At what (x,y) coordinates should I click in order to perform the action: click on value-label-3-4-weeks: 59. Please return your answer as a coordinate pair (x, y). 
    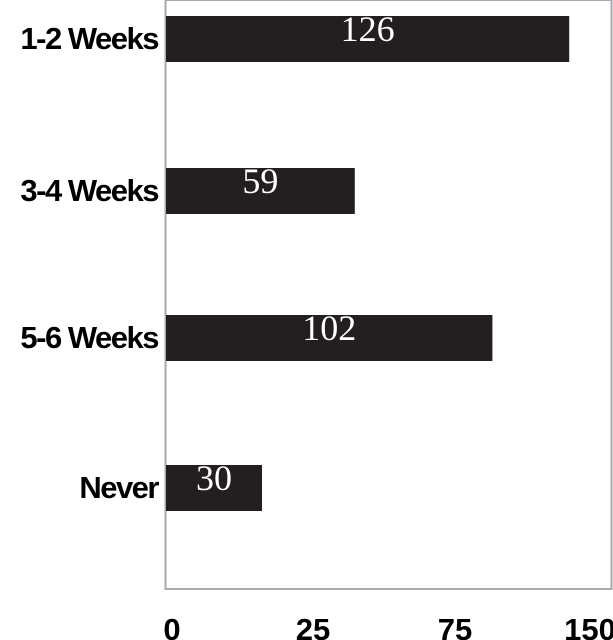
    Looking at the image, I should click on (260, 181).